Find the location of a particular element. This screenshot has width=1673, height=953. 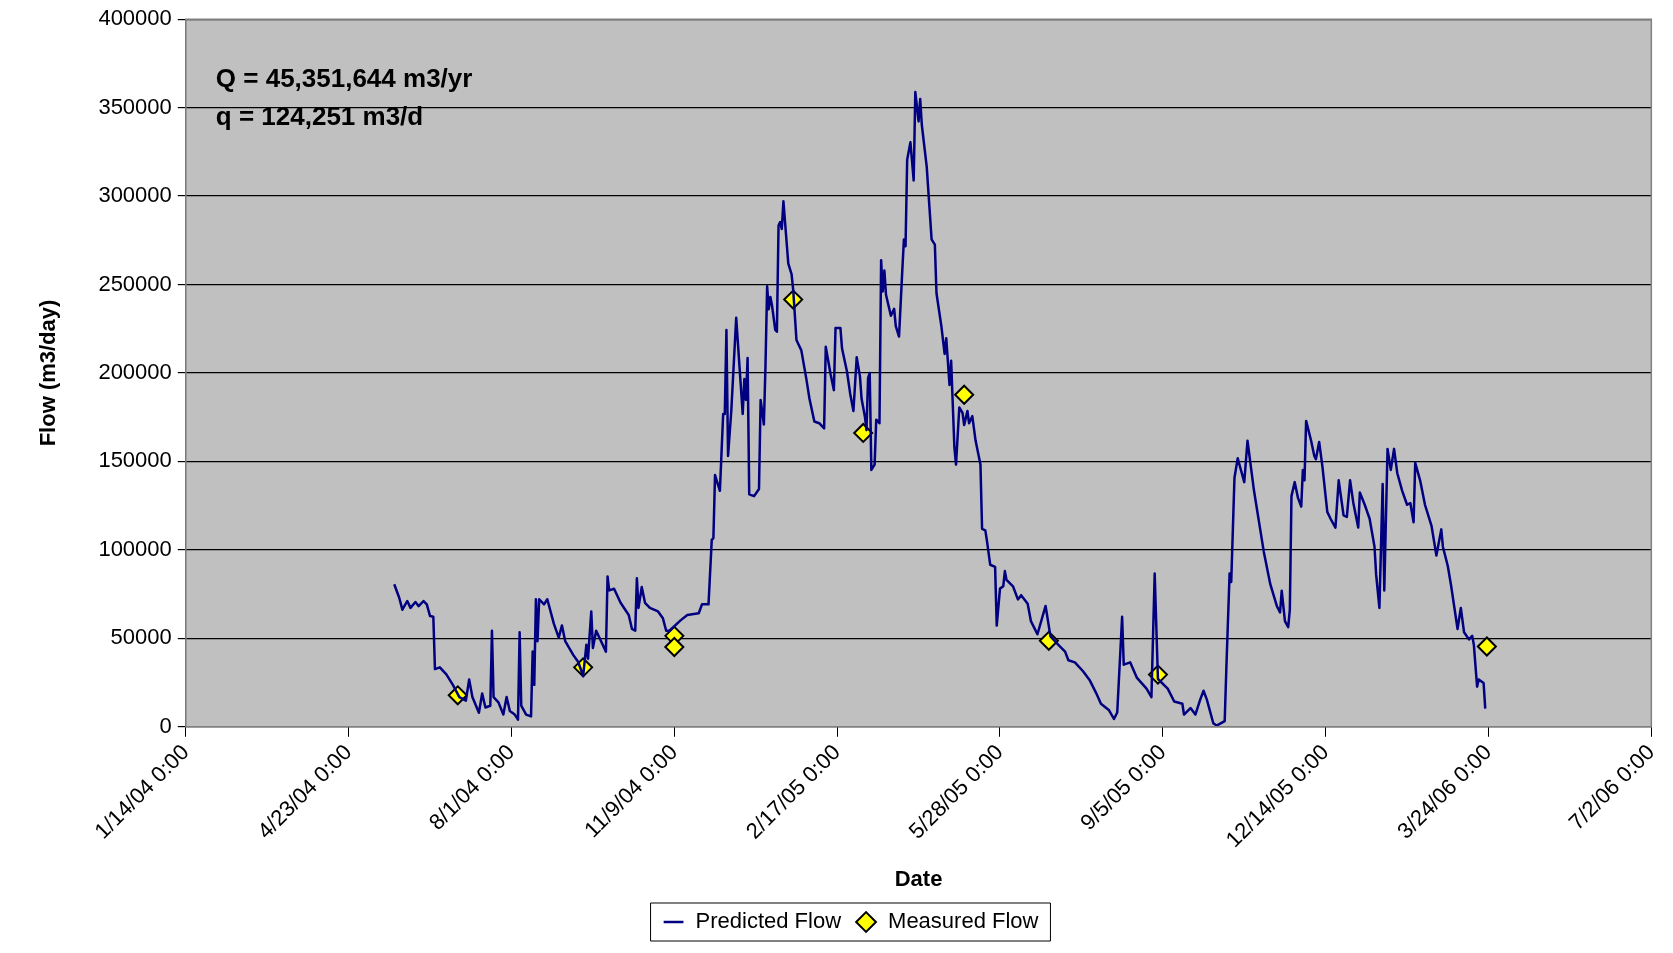

y-tick-label: 50000 is located at coordinates (141, 637).